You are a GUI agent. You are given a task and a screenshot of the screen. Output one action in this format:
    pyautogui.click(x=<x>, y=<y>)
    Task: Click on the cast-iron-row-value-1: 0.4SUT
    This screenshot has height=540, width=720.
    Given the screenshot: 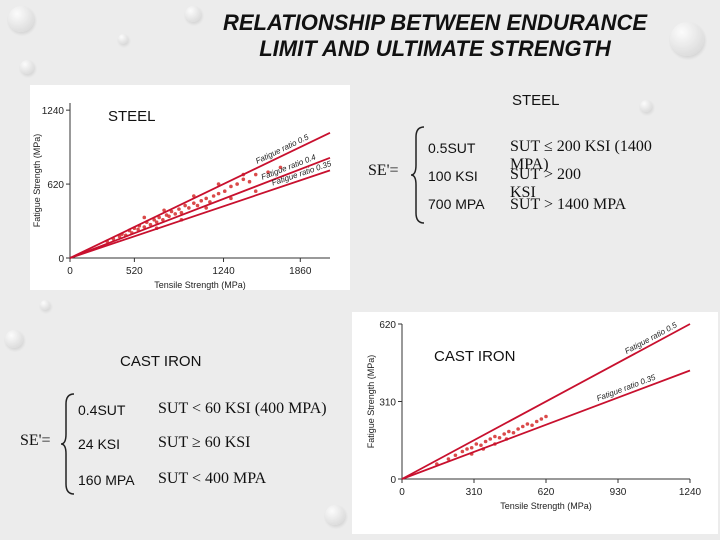 What is the action you would take?
    pyautogui.click(x=102, y=410)
    